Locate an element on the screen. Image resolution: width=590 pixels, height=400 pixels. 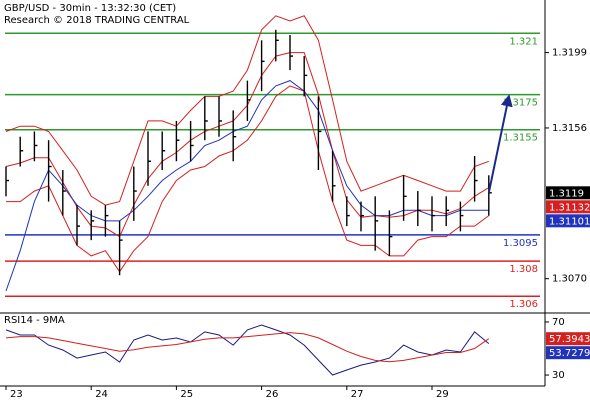
rsi-title: RSI14 - 9MA is located at coordinates (34, 320).